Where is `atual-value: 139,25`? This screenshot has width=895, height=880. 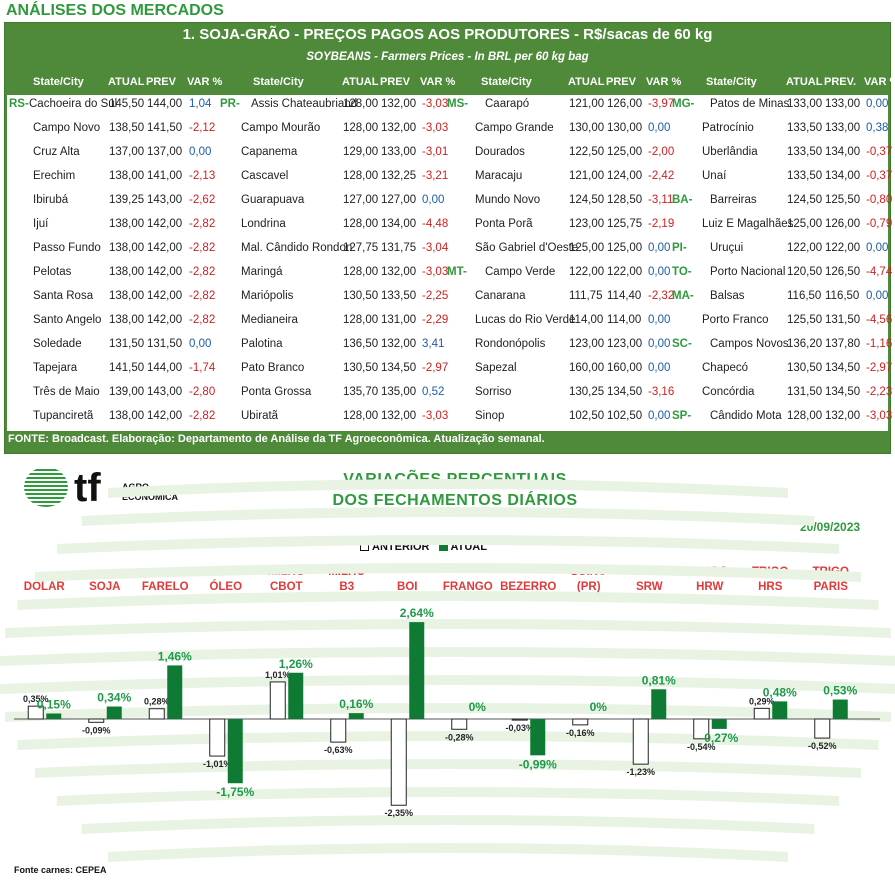
atual-value: 139,25 is located at coordinates (127, 200).